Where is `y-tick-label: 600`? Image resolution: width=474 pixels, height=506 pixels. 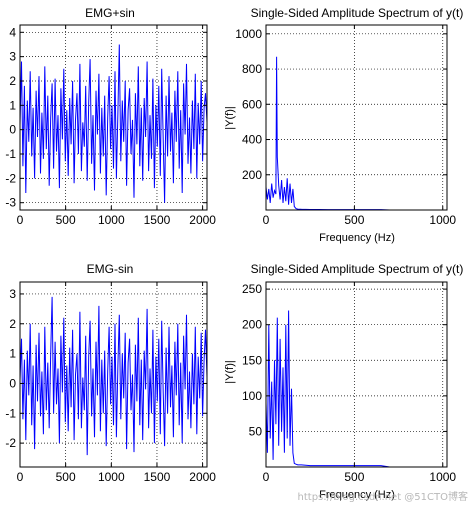
y-tick-label: 600 is located at coordinates (252, 104).